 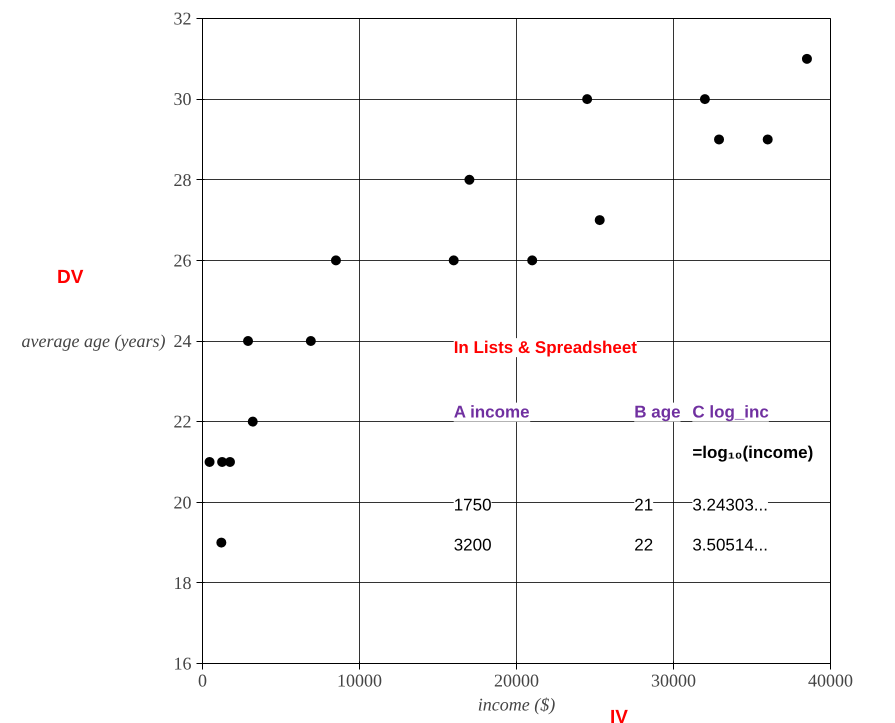 I want to click on x-tick-label: 40000, so click(x=830, y=680).